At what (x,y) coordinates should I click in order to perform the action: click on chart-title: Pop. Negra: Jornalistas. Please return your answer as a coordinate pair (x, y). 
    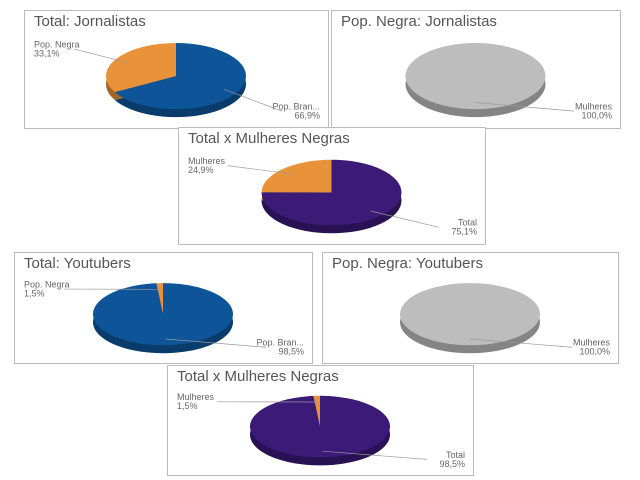
    Looking at the image, I should click on (419, 21).